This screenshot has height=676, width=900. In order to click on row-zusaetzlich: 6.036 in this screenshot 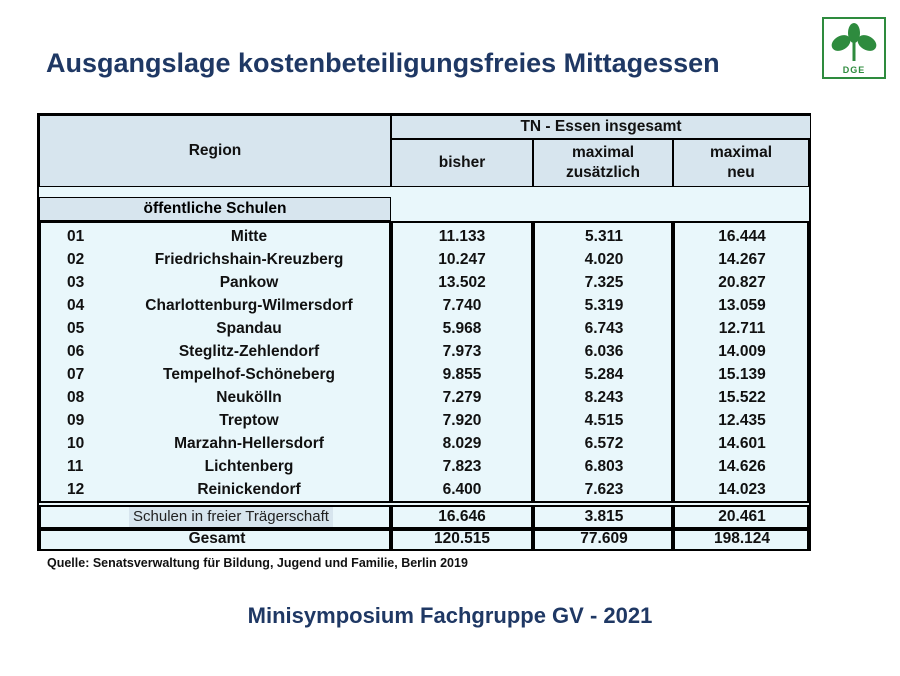, I will do `click(604, 351)`.